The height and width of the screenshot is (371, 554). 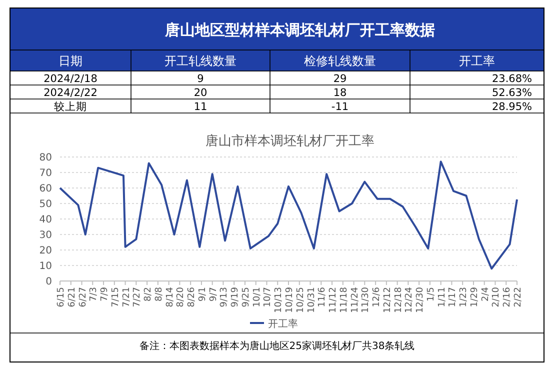 What do you see at coordinates (355, 299) in the screenshot?
I see `x-tick-label: 11/24` at bounding box center [355, 299].